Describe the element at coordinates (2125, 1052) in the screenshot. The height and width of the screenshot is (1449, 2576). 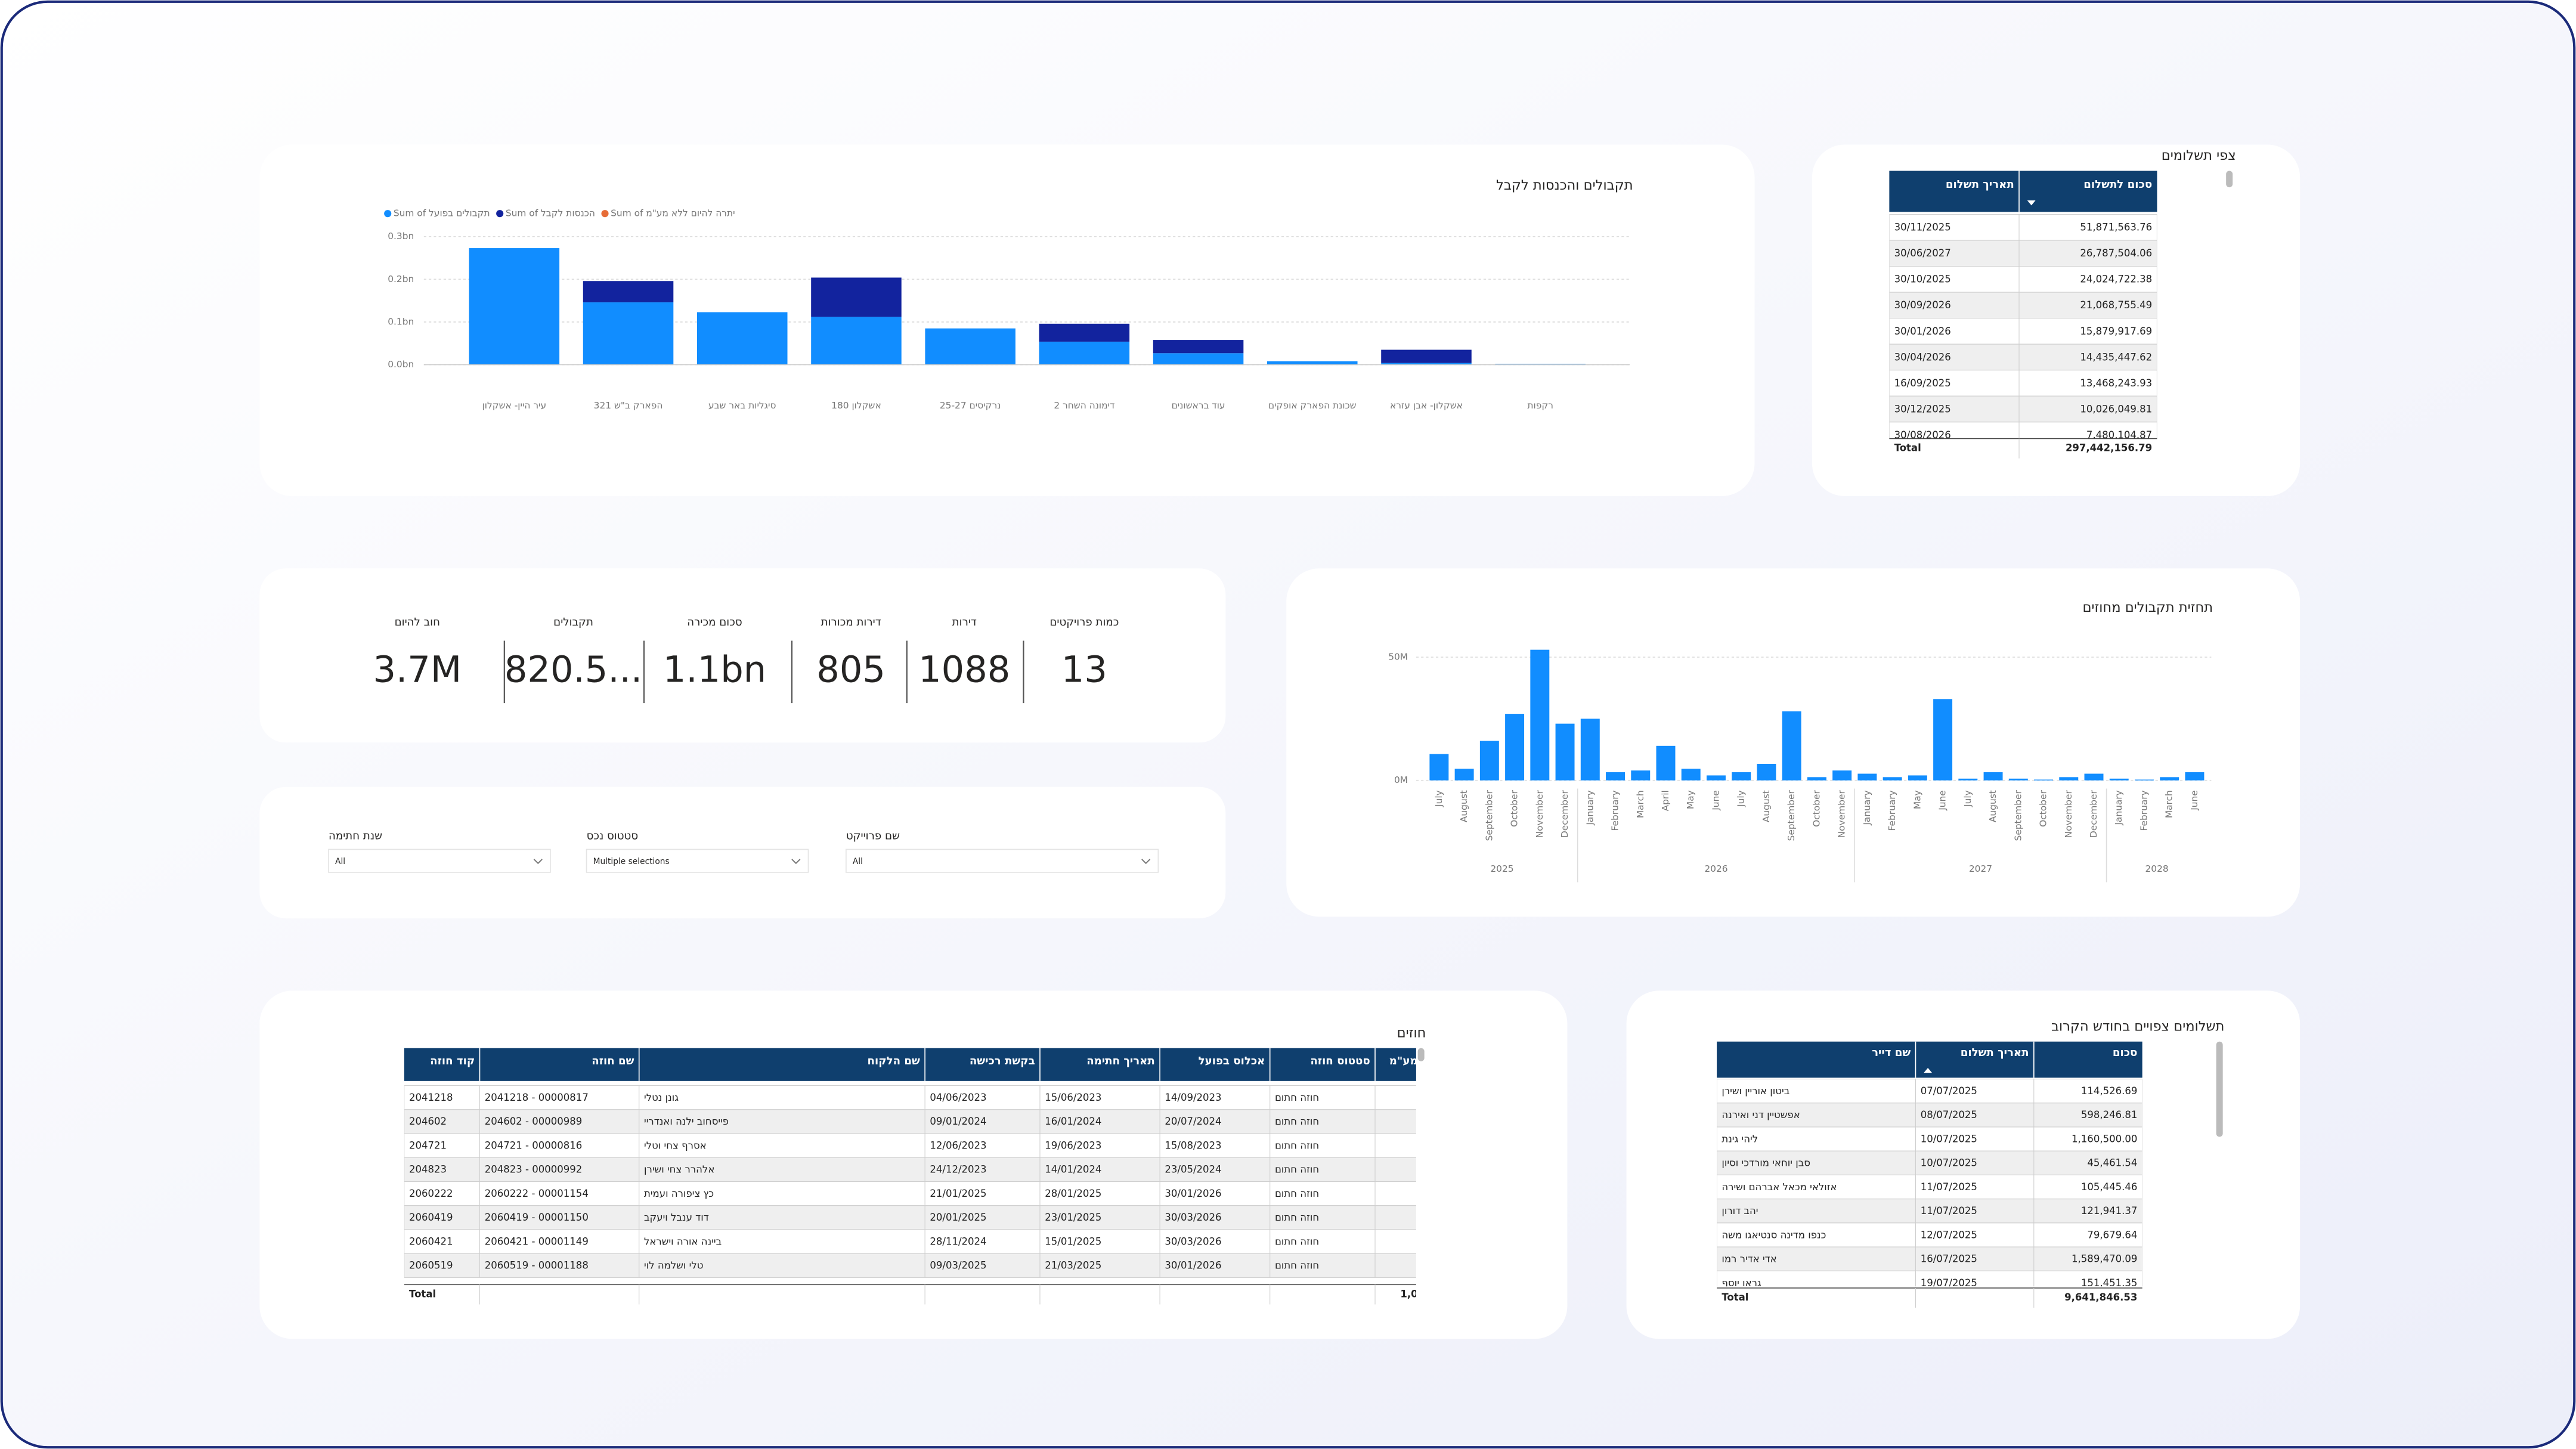
I see `column-header: סכום` at that location.